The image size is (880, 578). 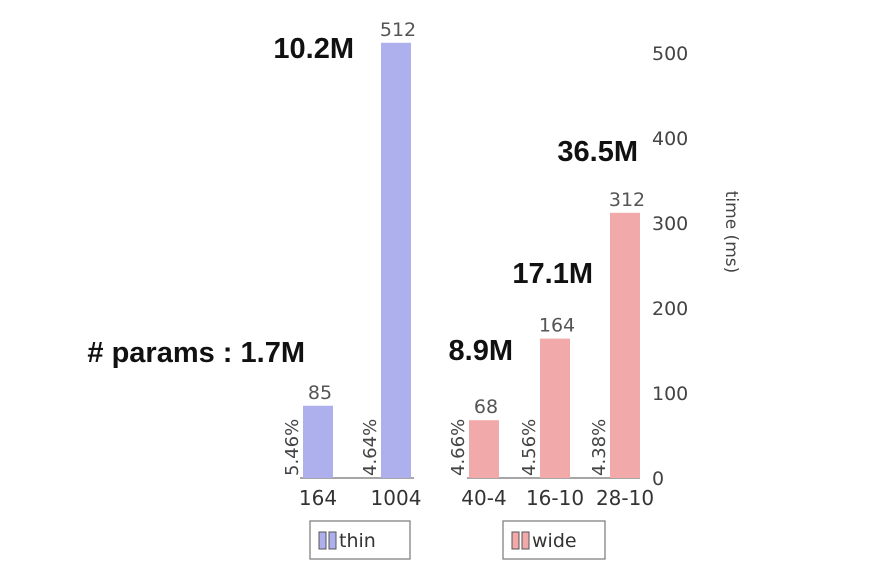 I want to click on bar-value-label: 68, so click(x=486, y=407).